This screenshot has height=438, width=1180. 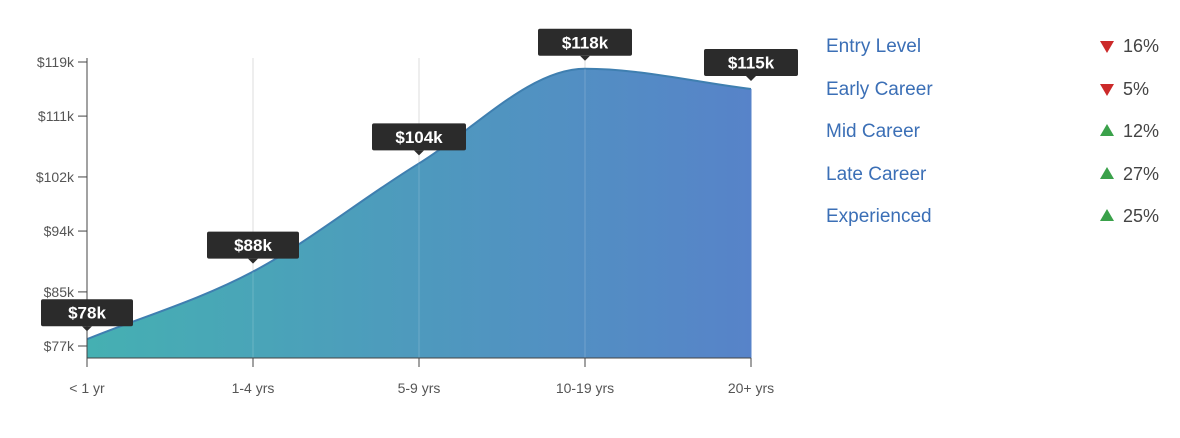 I want to click on data-label-text: $115k, so click(x=751, y=63).